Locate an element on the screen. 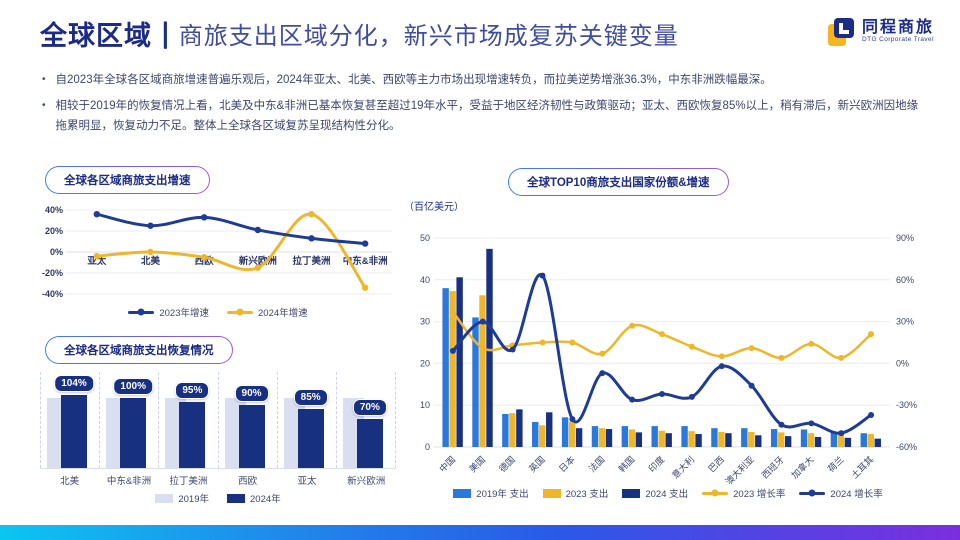 The image size is (960, 540). legend-item-2024: 2024年增速 is located at coordinates (267, 312).